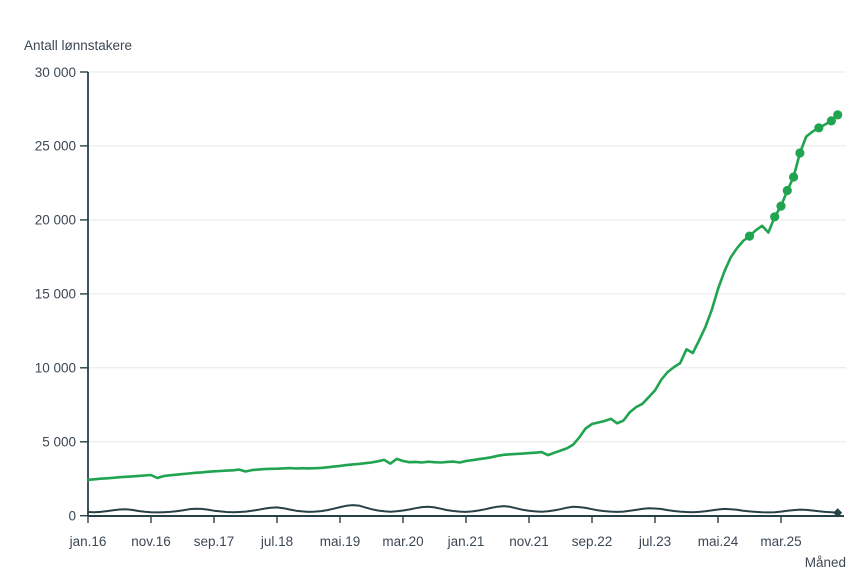 The width and height of the screenshot is (863, 585). Describe the element at coordinates (214, 541) in the screenshot. I see `x-tick-label: sep.17` at that location.